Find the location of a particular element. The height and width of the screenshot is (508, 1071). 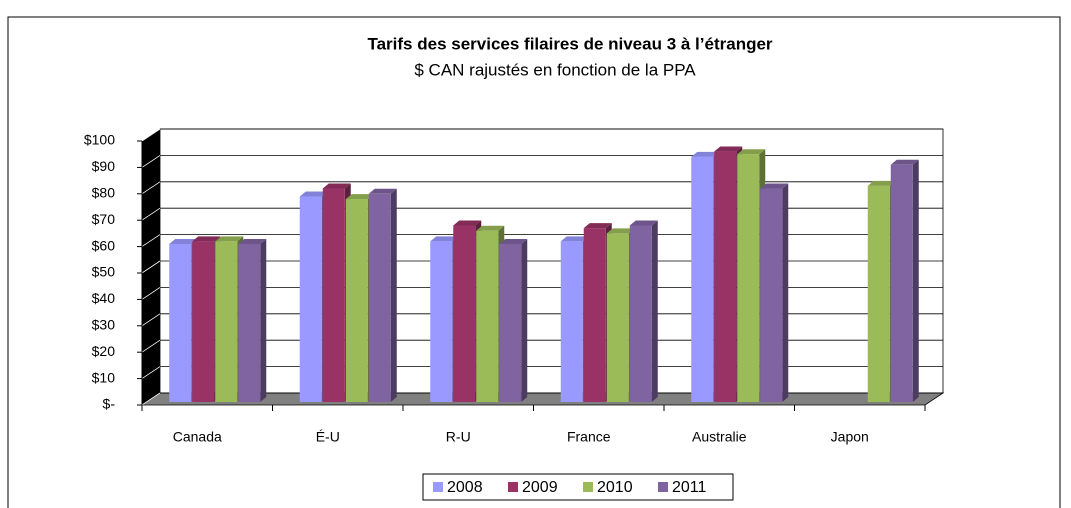

x-tick-label: France is located at coordinates (589, 437).